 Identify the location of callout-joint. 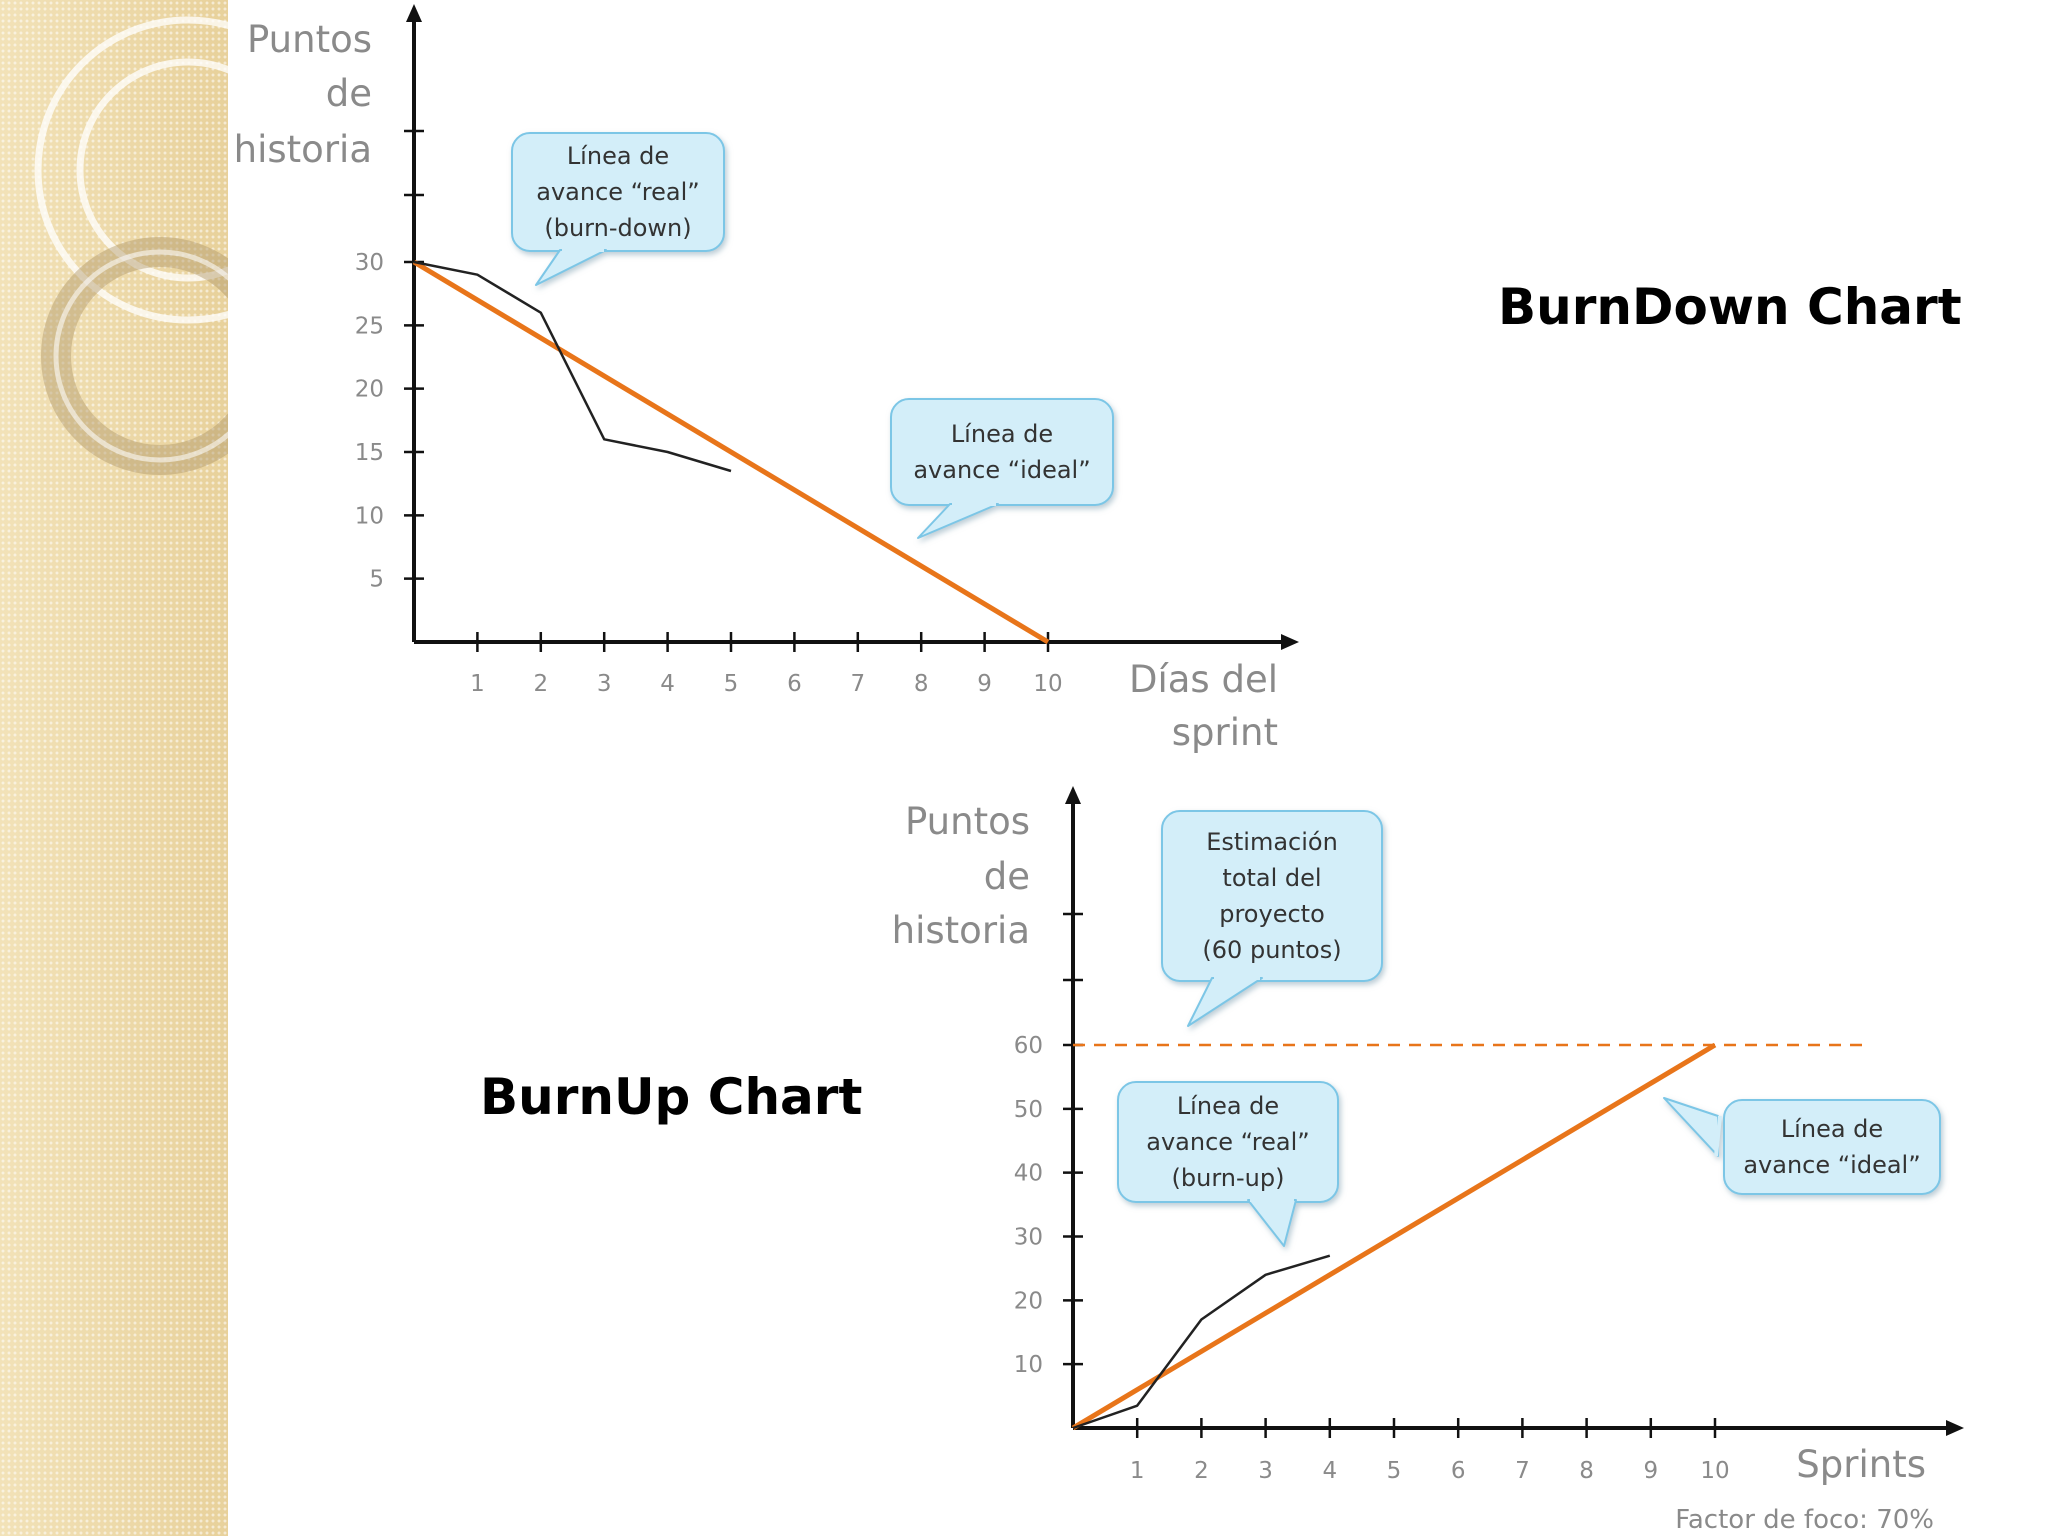
(1718, 1136).